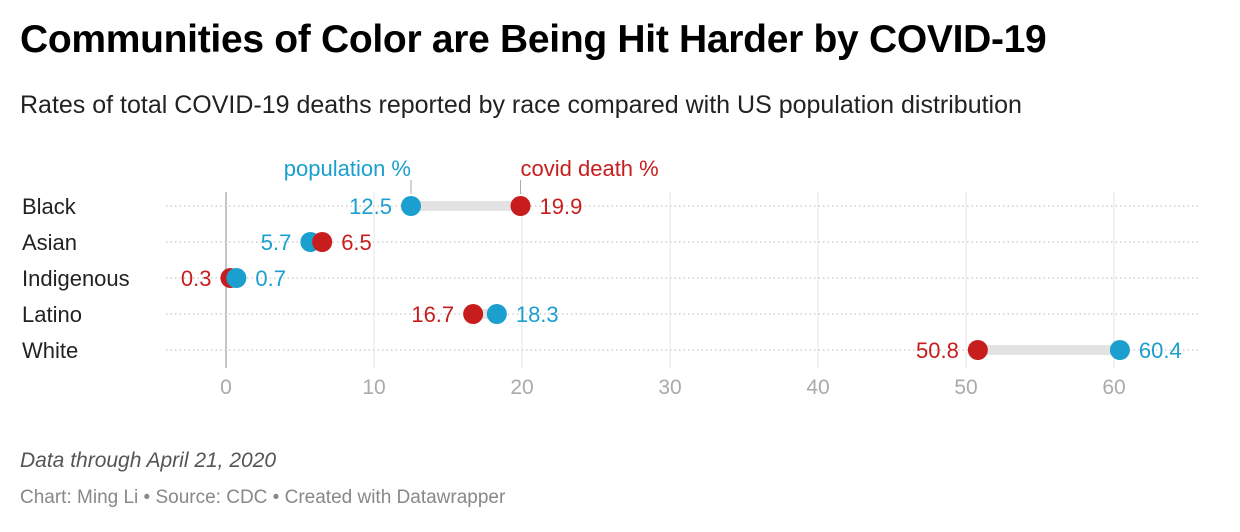 The height and width of the screenshot is (532, 1240). What do you see at coordinates (52, 314) in the screenshot?
I see `category-label: Latino` at bounding box center [52, 314].